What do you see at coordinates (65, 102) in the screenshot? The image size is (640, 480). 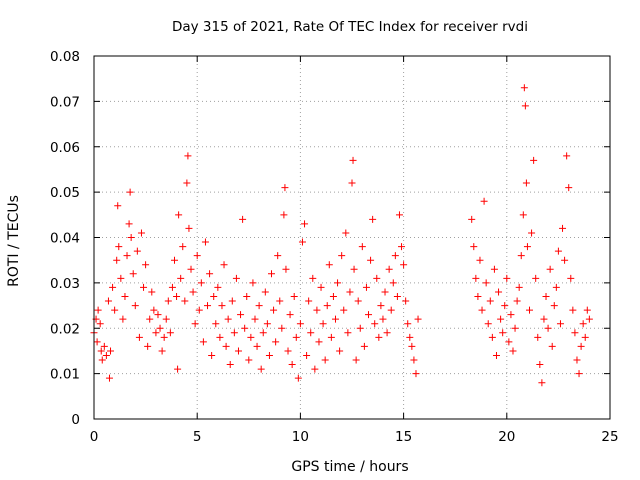 I see `y-tick-label: 0.07` at bounding box center [65, 102].